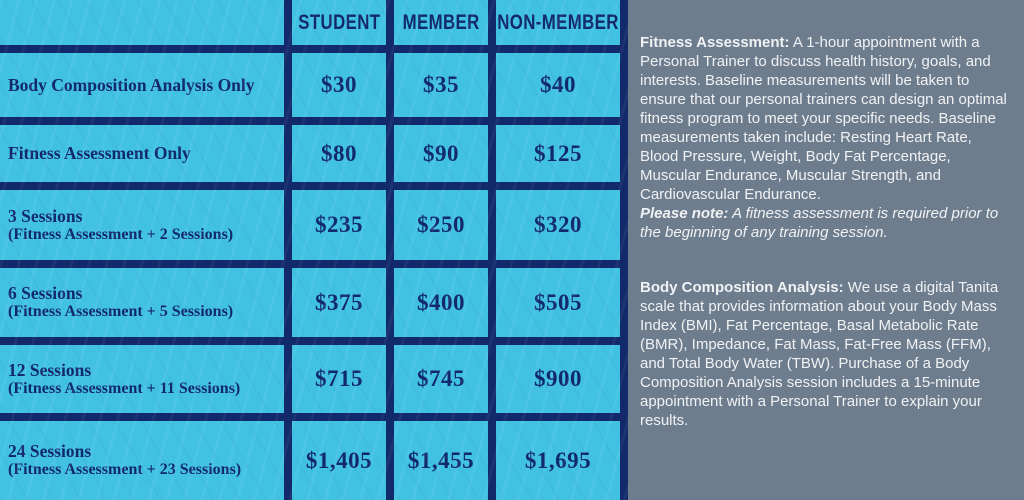 Image resolution: width=1024 pixels, height=500 pixels. Describe the element at coordinates (50, 369) in the screenshot. I see `service-label: 12 Sessions` at that location.